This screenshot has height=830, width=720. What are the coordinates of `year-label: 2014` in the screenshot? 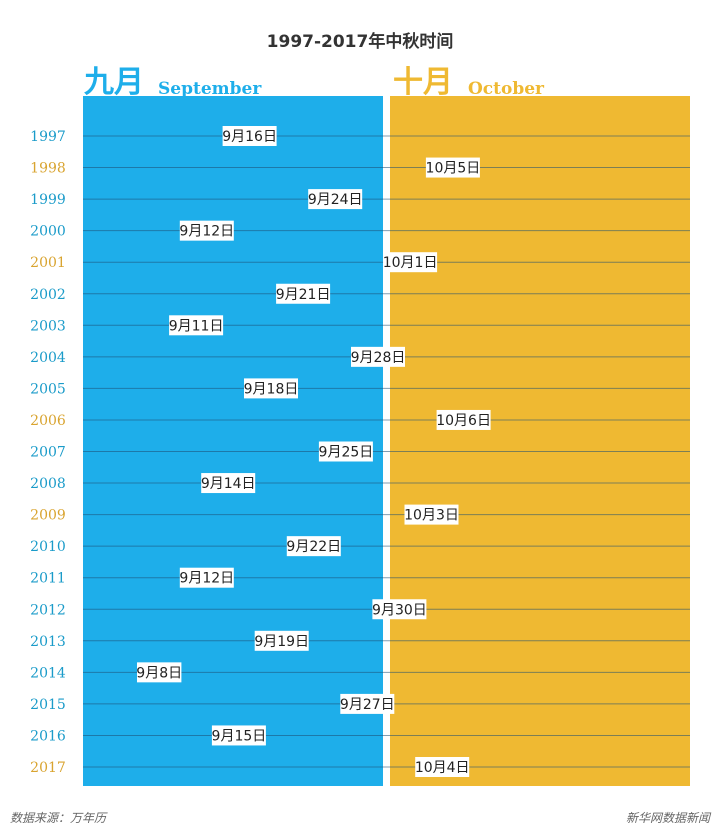 It's located at (48, 673).